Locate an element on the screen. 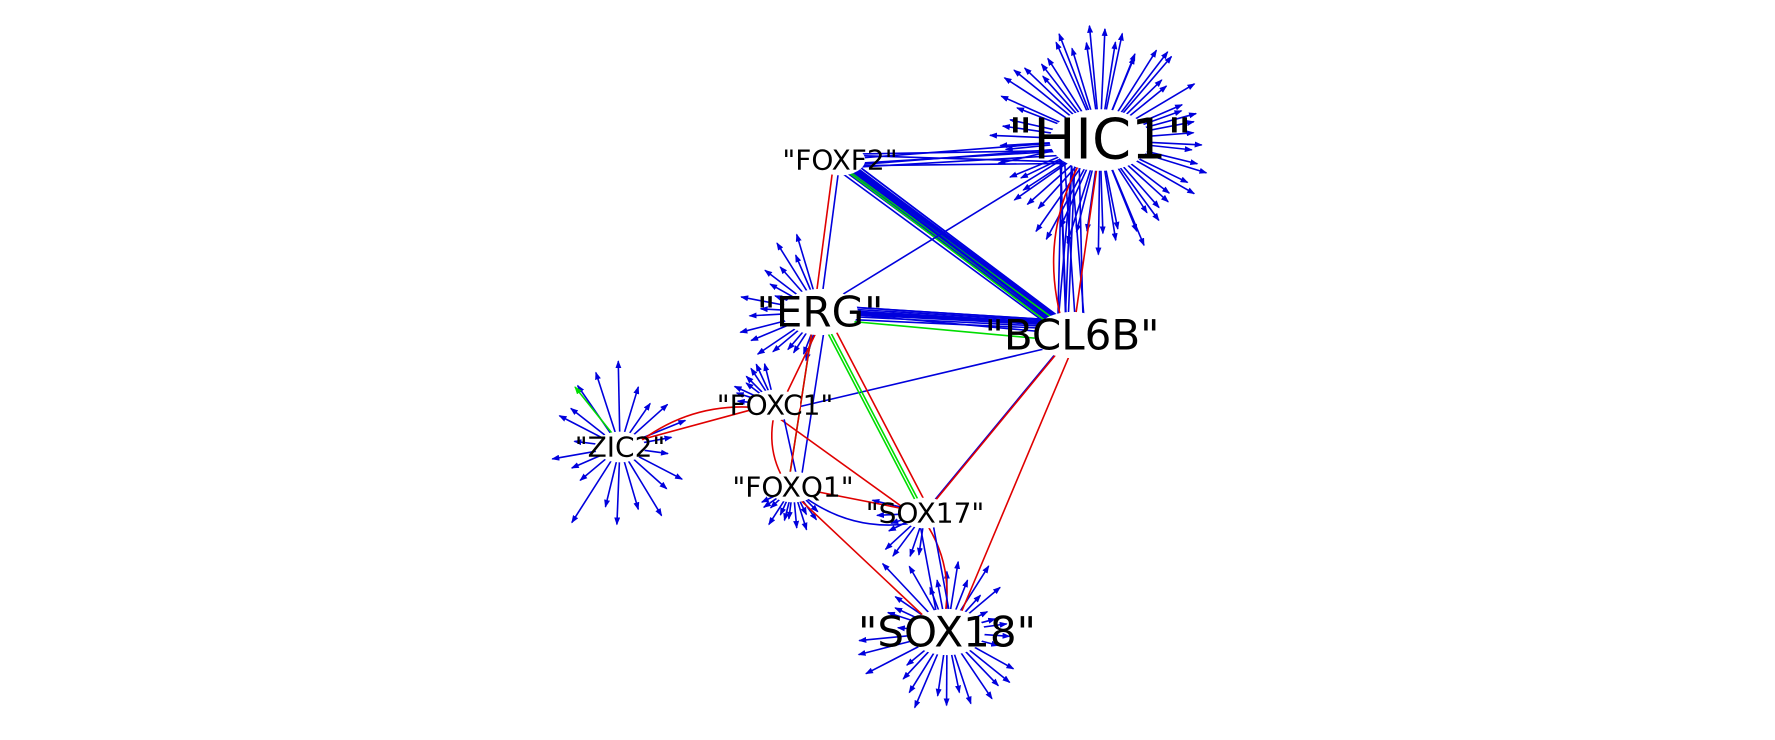  edge-foxf2-to-erg is located at coordinates (829, 236).